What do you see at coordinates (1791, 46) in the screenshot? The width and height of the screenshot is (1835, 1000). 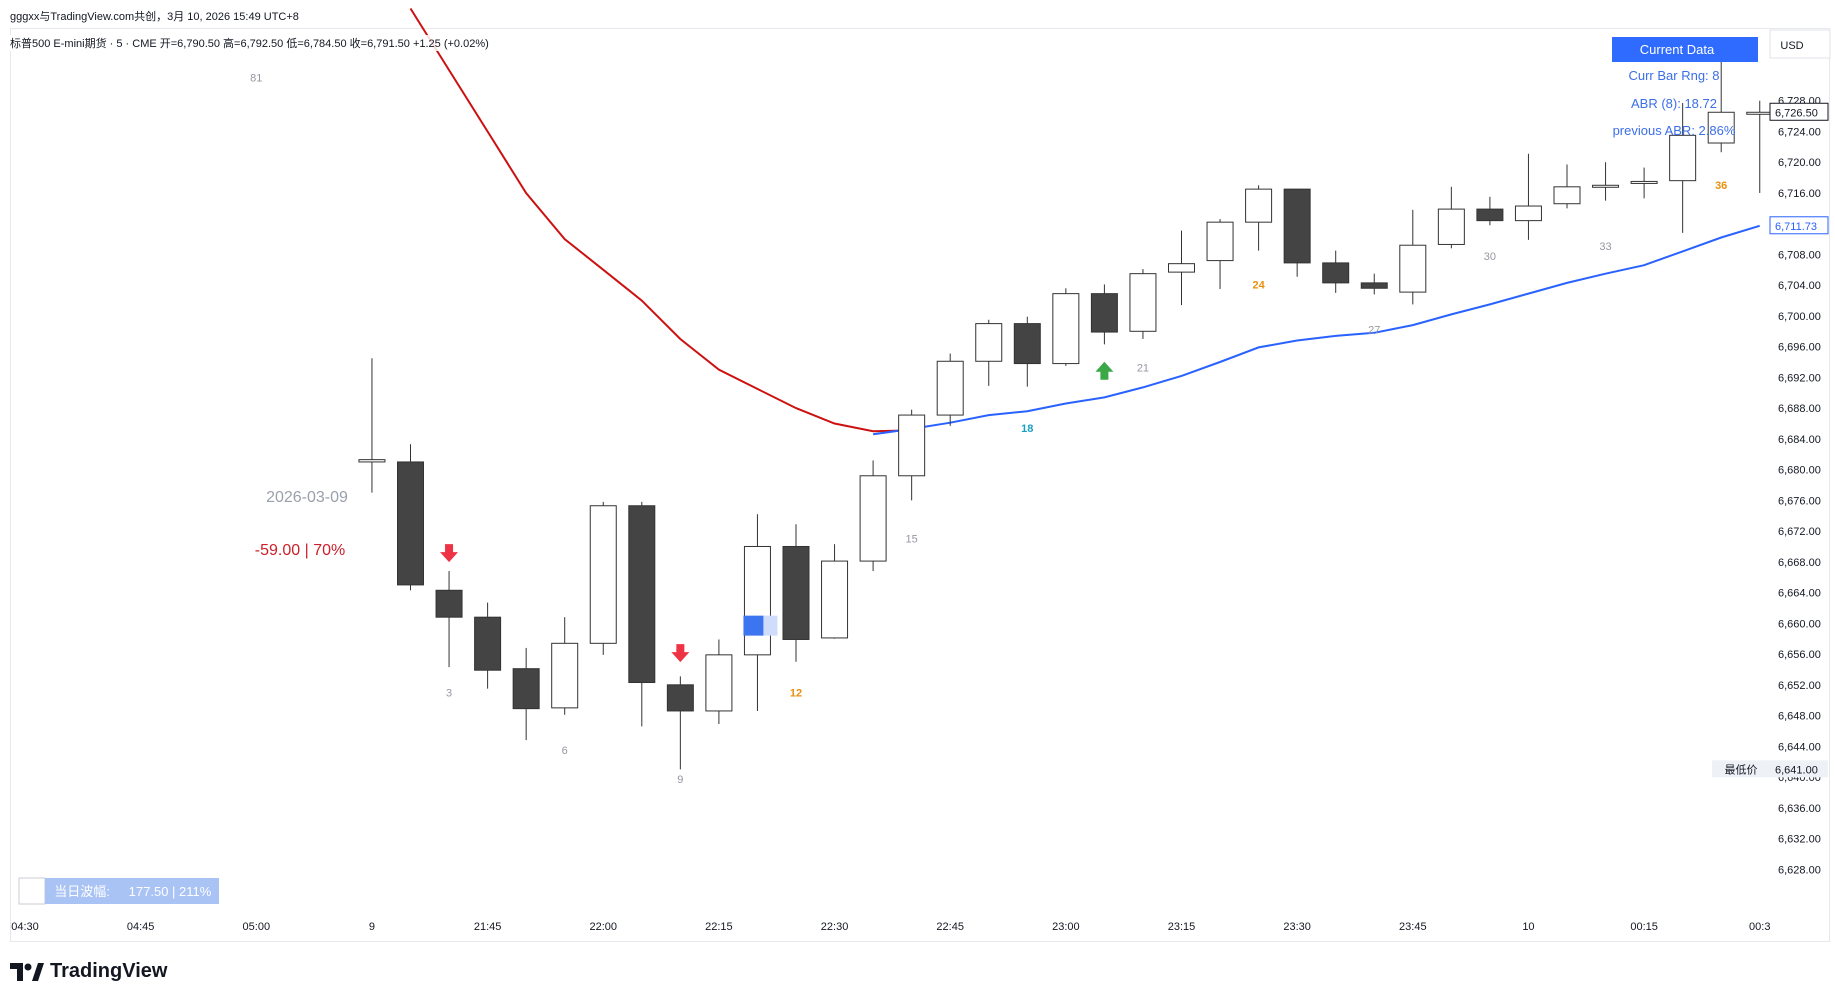 I see `currency-label: USD` at bounding box center [1791, 46].